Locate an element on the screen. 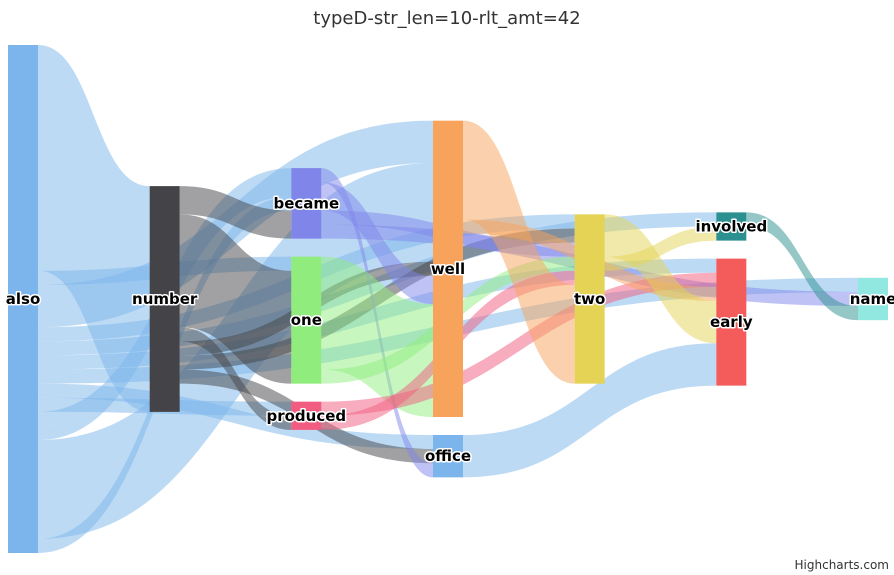 The image size is (894, 575). sankey-node-name is located at coordinates (873, 299).